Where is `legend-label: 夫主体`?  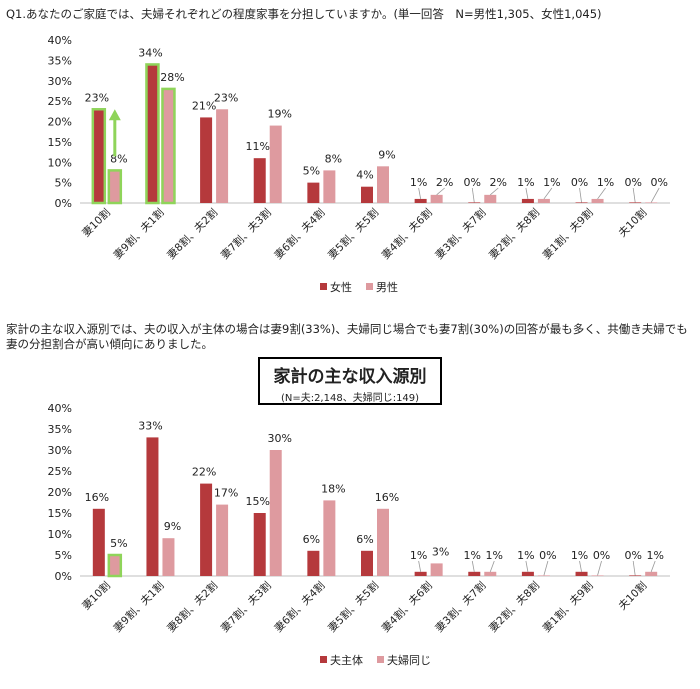
legend-label: 夫主体 is located at coordinates (346, 660).